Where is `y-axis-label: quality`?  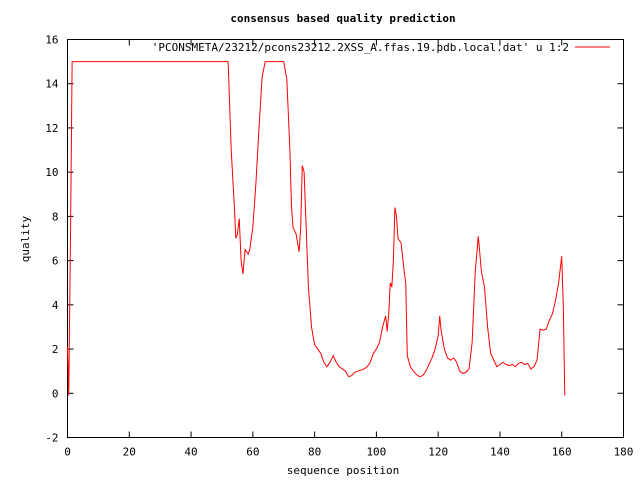
y-axis-label: quality is located at coordinates (25, 238).